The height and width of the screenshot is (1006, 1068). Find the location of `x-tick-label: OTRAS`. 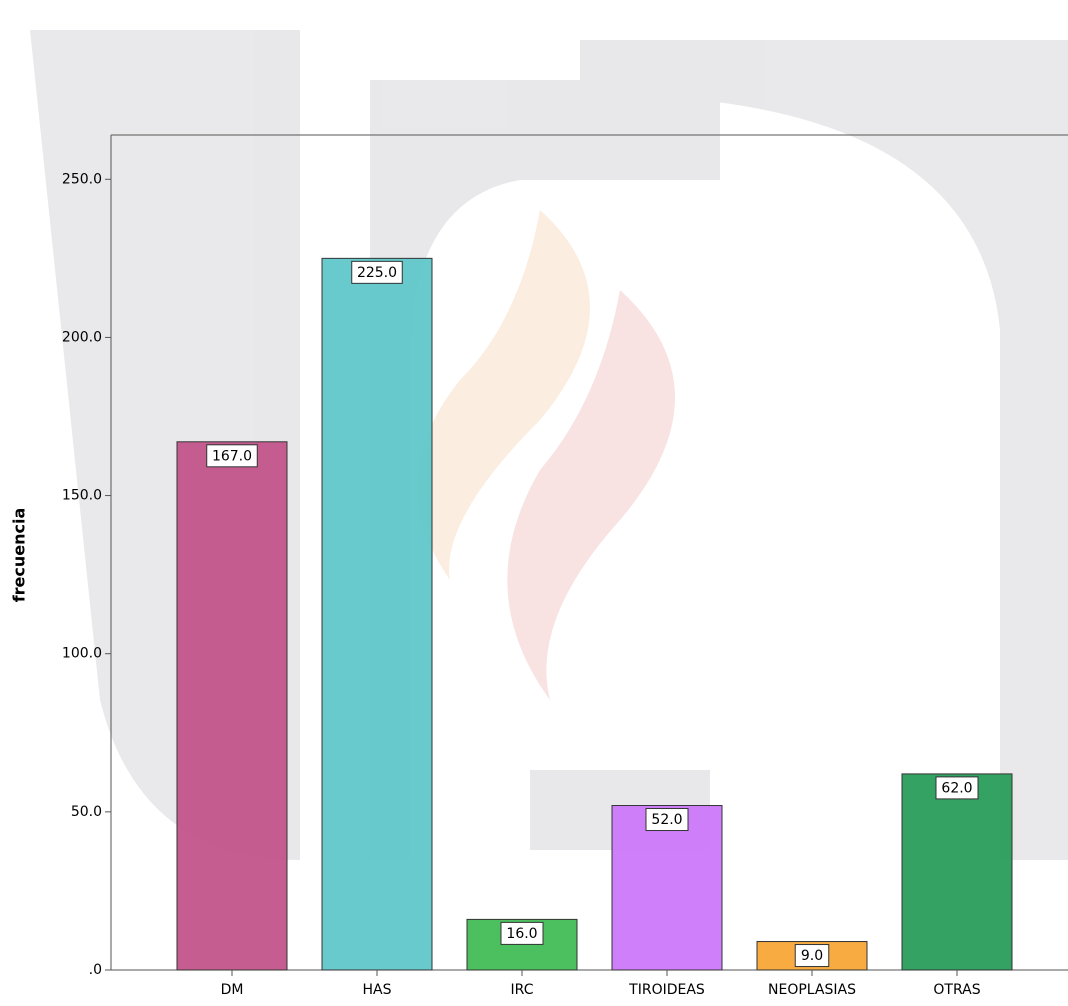

x-tick-label: OTRAS is located at coordinates (956, 990).